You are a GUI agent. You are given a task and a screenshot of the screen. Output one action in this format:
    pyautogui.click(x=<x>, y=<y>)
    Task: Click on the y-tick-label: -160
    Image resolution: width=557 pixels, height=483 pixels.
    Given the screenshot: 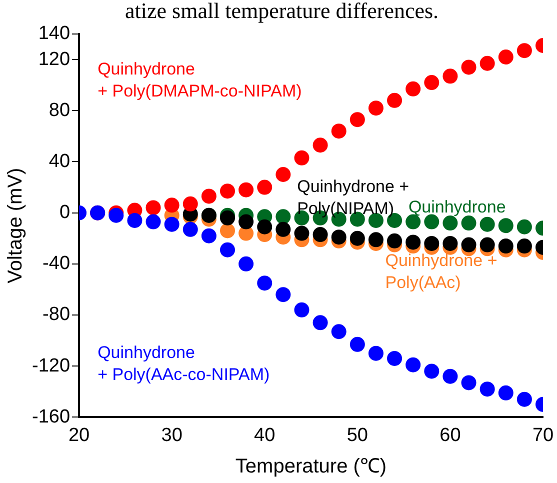 What is the action you would take?
    pyautogui.click(x=51, y=417)
    